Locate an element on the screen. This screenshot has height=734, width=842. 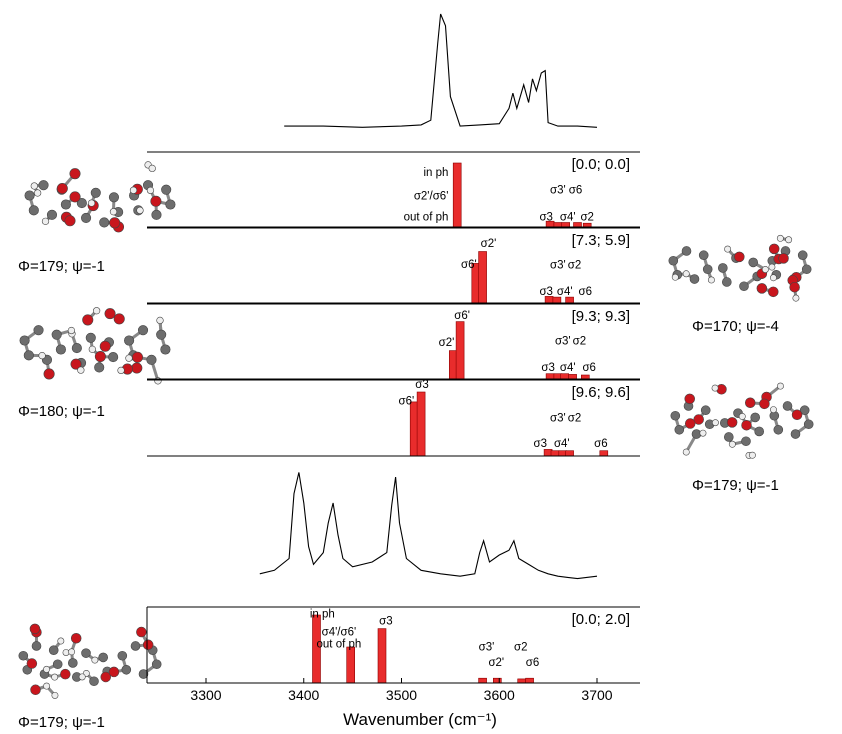
bar-label: σ4'/σ6' is located at coordinates (339, 632).